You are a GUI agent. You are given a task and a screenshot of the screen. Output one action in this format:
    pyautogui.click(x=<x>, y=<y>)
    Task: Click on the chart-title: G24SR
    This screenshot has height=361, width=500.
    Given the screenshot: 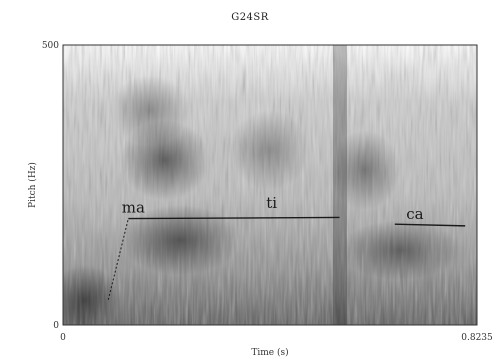 What is the action you would take?
    pyautogui.click(x=250, y=17)
    